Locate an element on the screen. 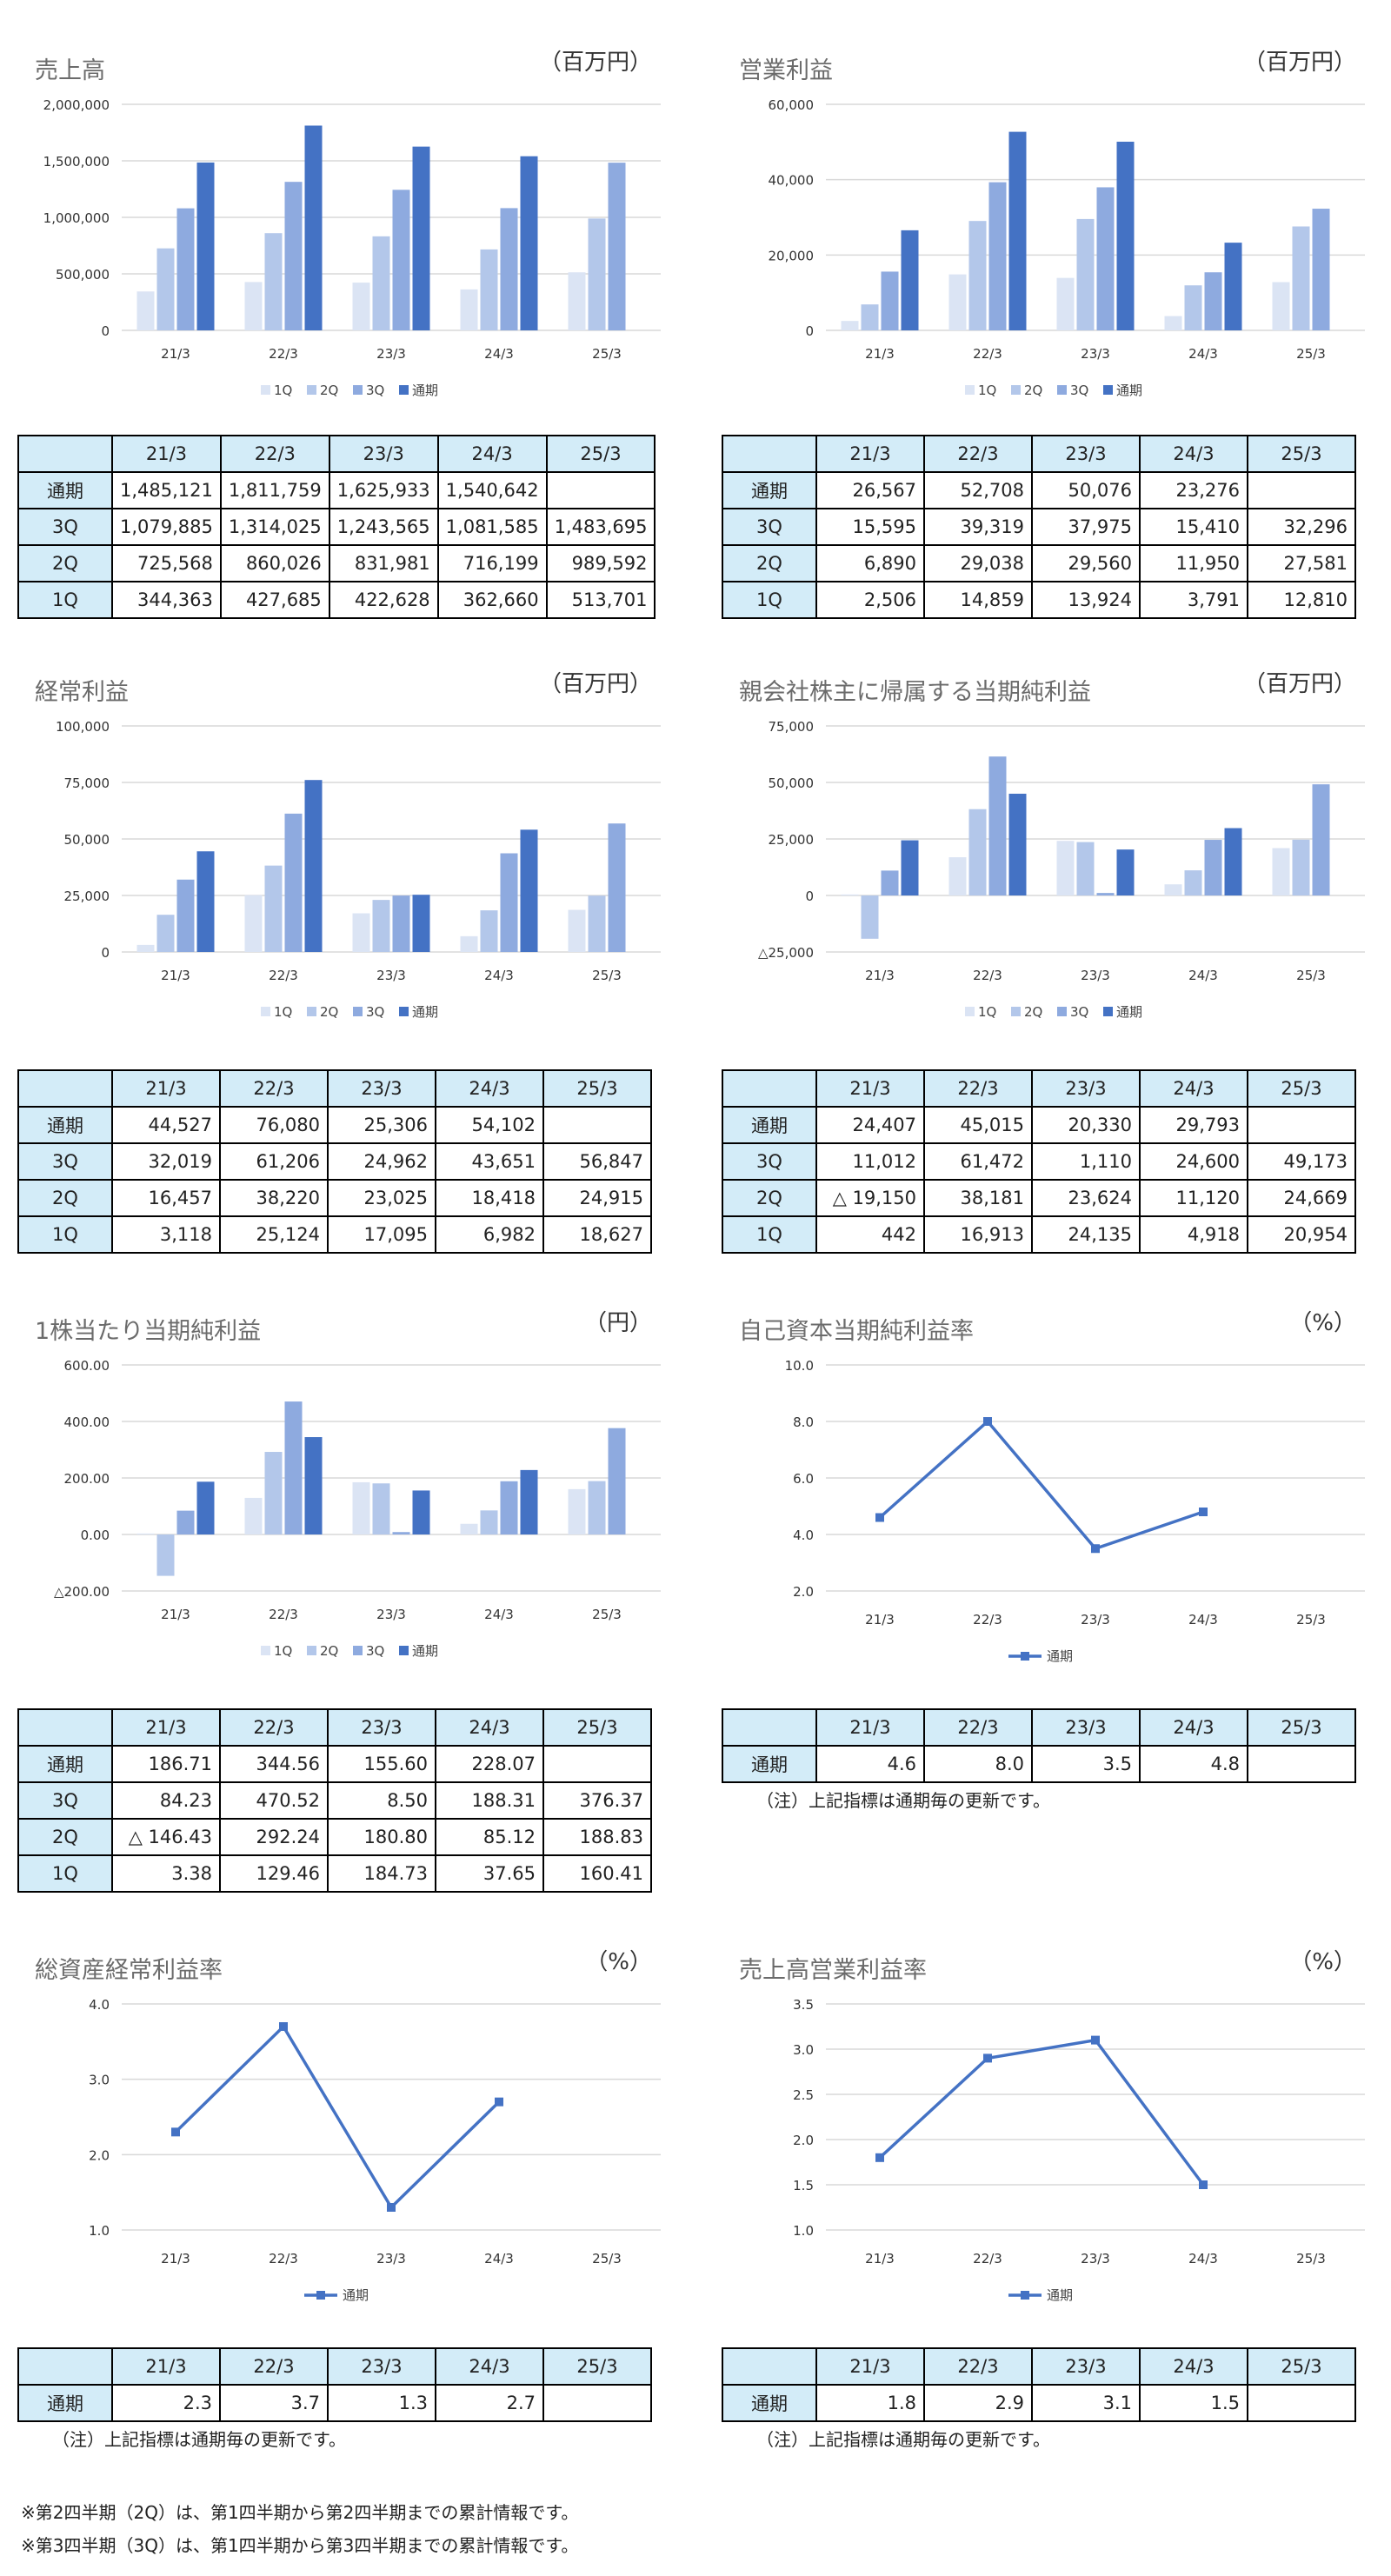 This screenshot has height=2576, width=1391. table-cell: 860,026 is located at coordinates (274, 563).